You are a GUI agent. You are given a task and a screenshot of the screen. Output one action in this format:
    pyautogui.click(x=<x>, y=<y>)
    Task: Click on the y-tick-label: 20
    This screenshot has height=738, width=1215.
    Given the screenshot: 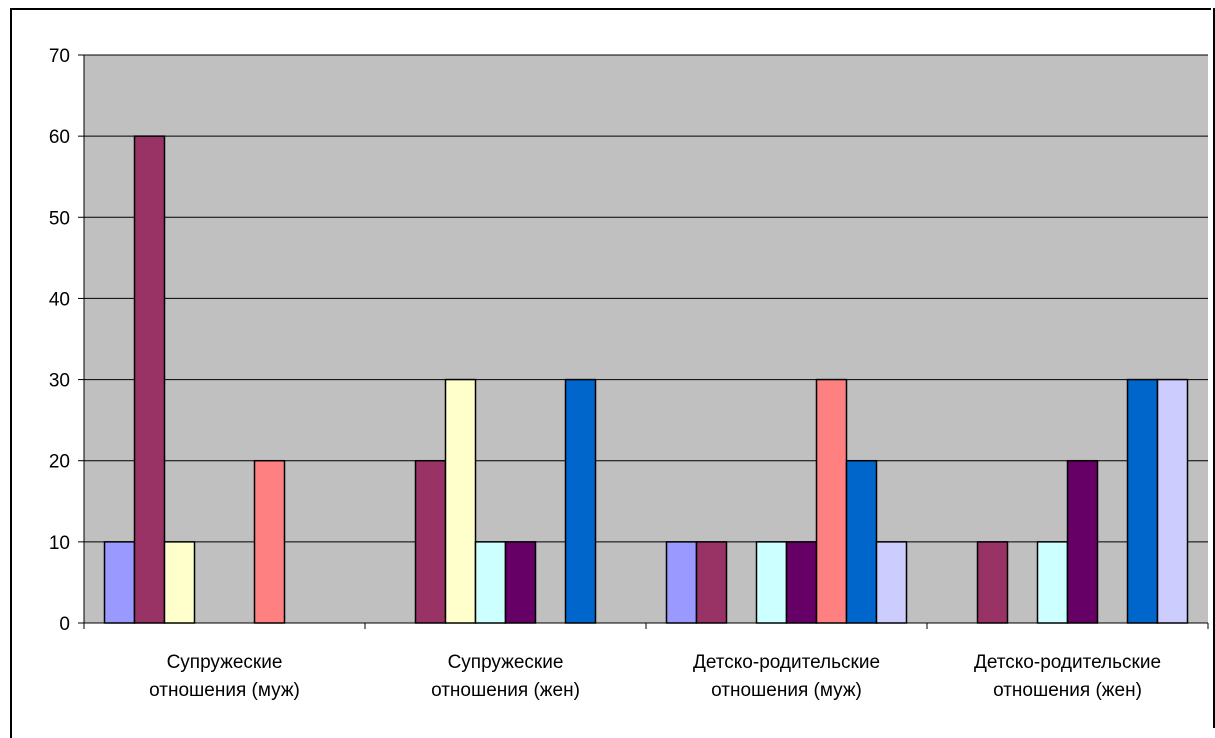 What is the action you would take?
    pyautogui.click(x=59, y=462)
    